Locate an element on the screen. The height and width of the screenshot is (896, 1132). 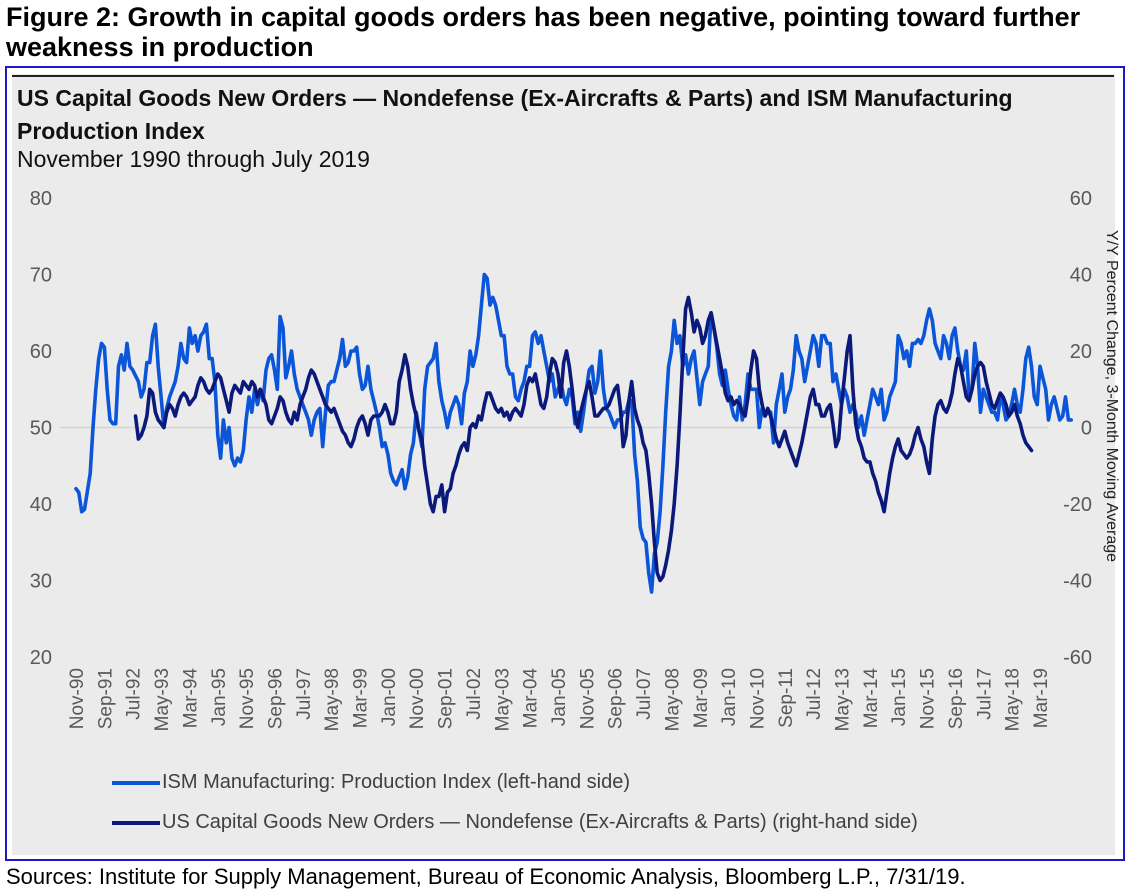
x-tick-label: Jul-97 is located at coordinates (304, 694).